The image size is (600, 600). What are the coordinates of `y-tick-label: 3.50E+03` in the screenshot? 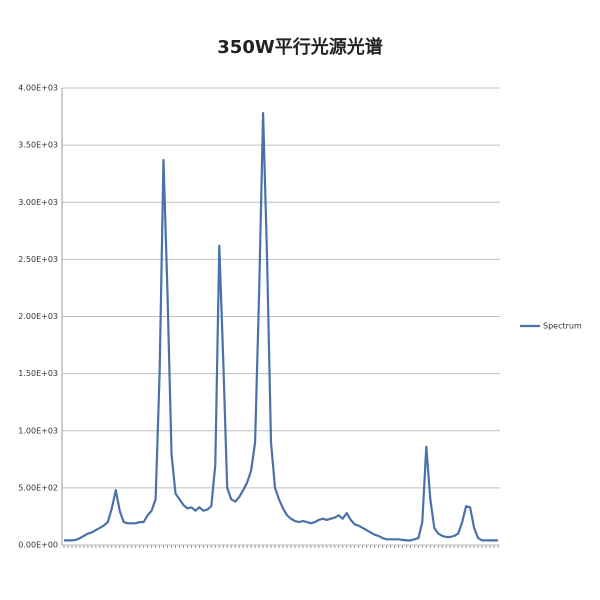 It's located at (38, 145).